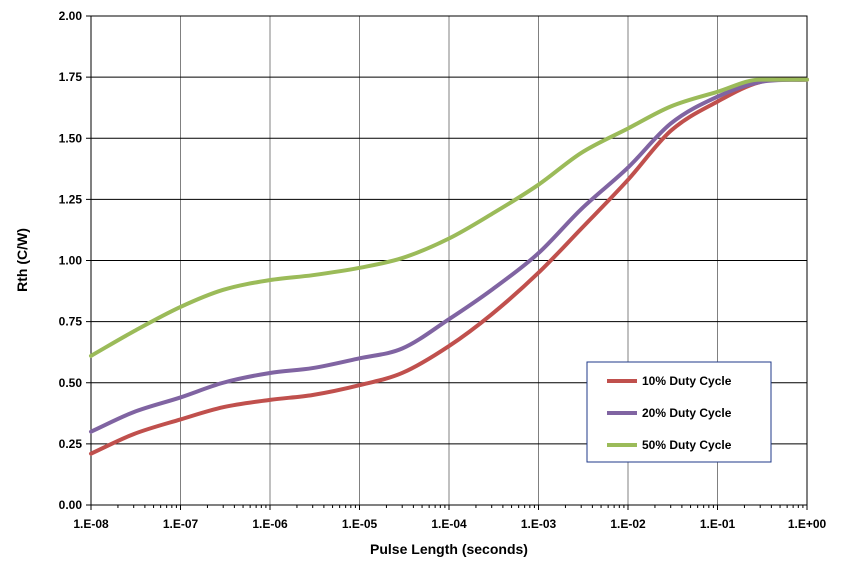 Image resolution: width=846 pixels, height=564 pixels. I want to click on y-tick-label: 1.00, so click(71, 261).